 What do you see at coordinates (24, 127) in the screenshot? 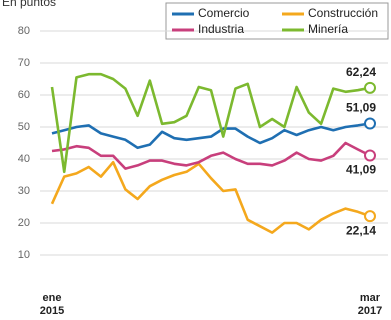
I see `y-tick-label: 50` at bounding box center [24, 127].